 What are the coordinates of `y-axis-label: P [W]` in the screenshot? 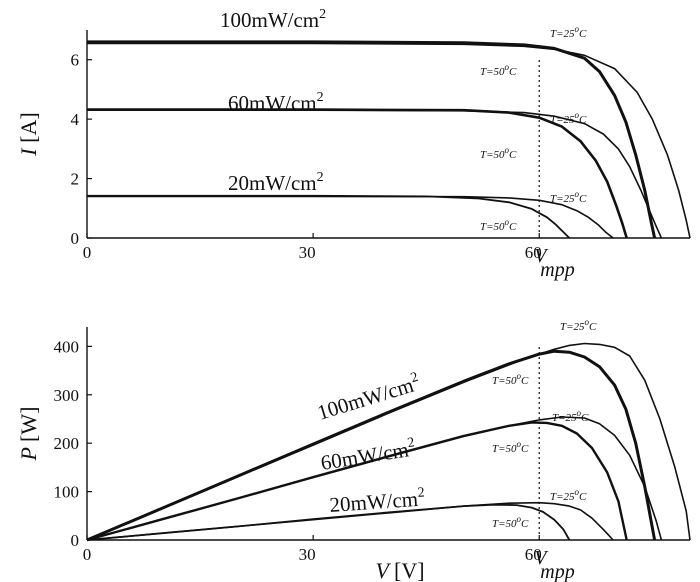 It's located at (28, 434).